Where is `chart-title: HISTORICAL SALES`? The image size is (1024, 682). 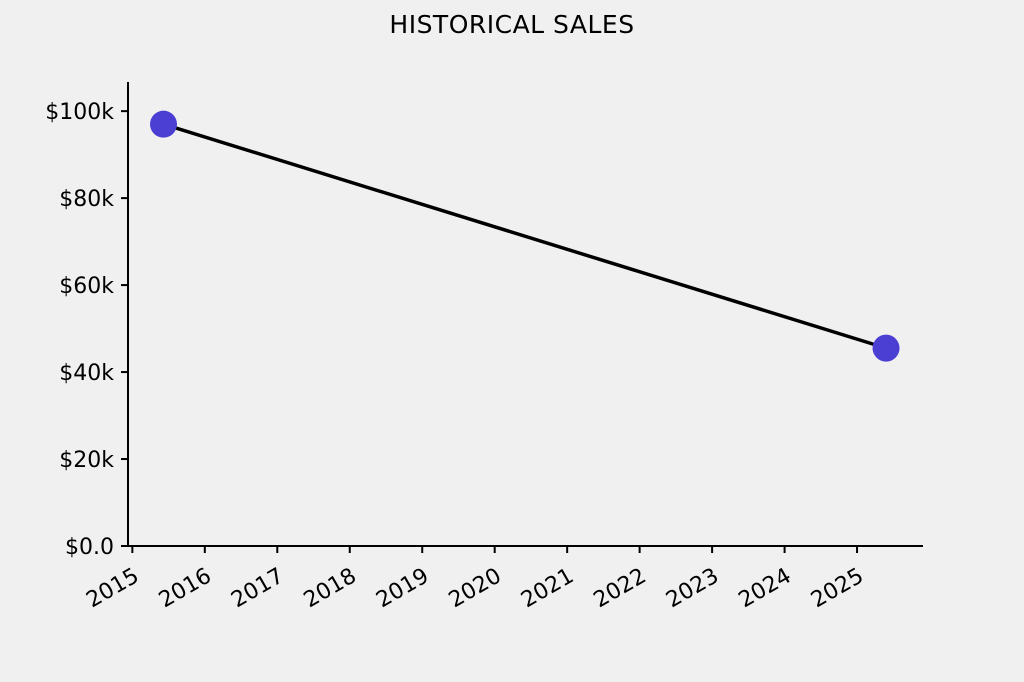 chart-title: HISTORICAL SALES is located at coordinates (512, 24).